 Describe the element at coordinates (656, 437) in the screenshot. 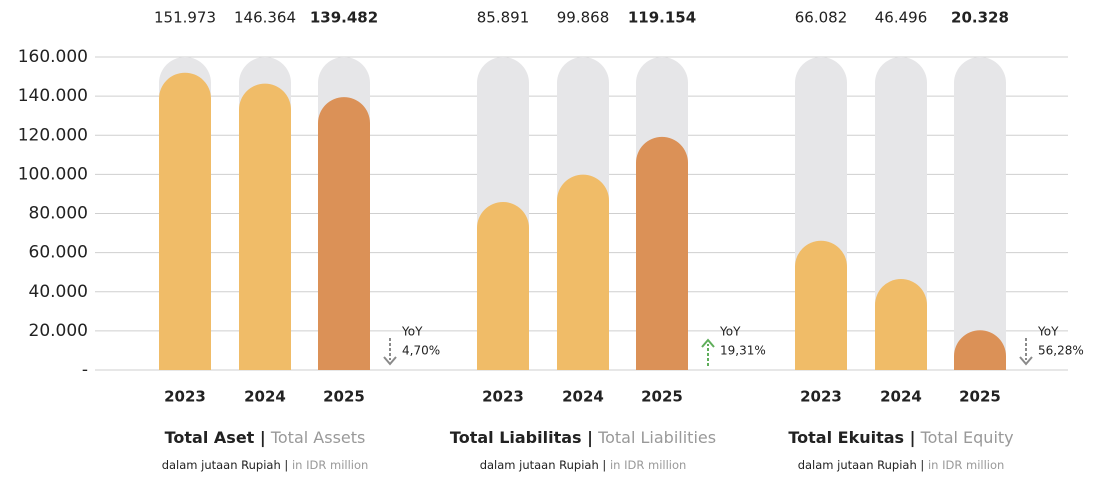

I see `title-en: Total Liabilities` at that location.